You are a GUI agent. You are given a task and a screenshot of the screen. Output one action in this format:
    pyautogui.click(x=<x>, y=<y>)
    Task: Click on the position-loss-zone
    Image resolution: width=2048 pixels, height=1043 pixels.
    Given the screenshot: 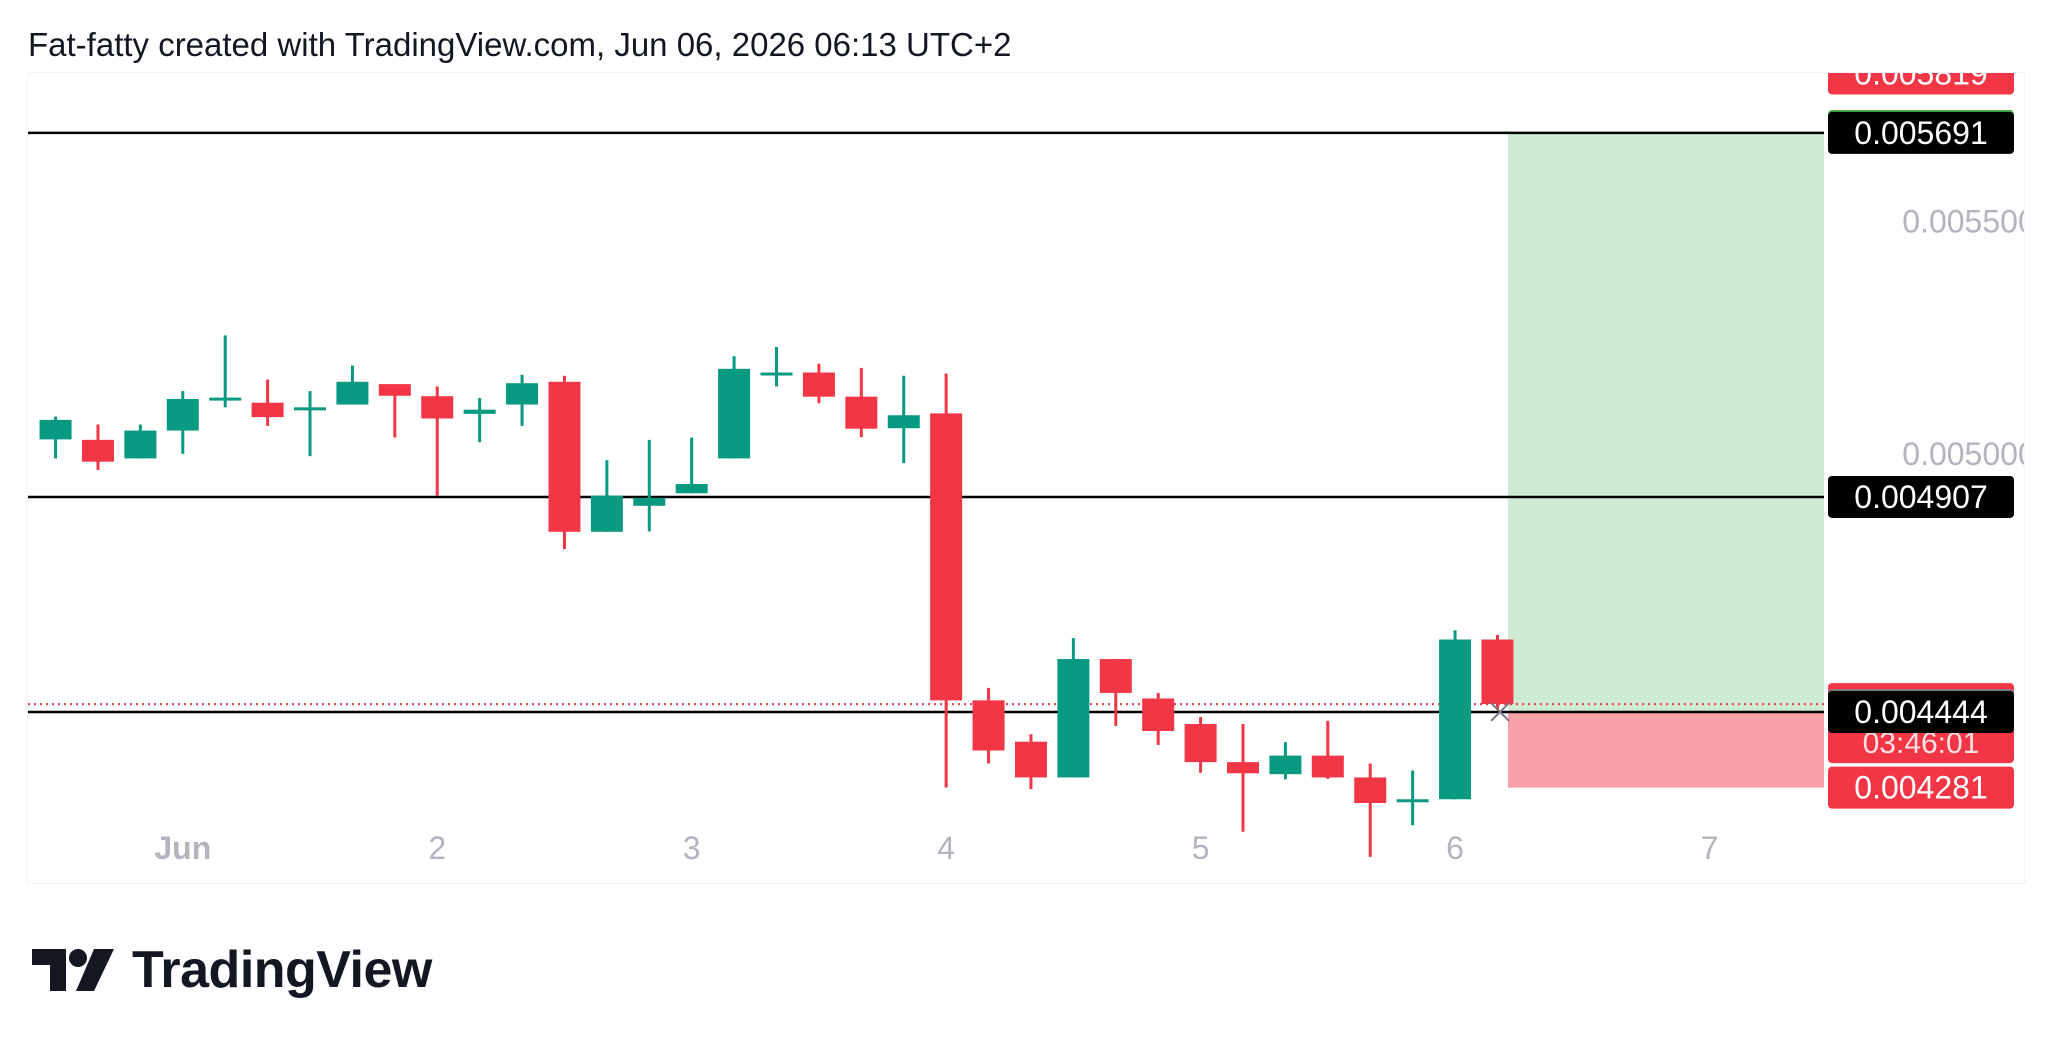 What is the action you would take?
    pyautogui.click(x=1666, y=749)
    